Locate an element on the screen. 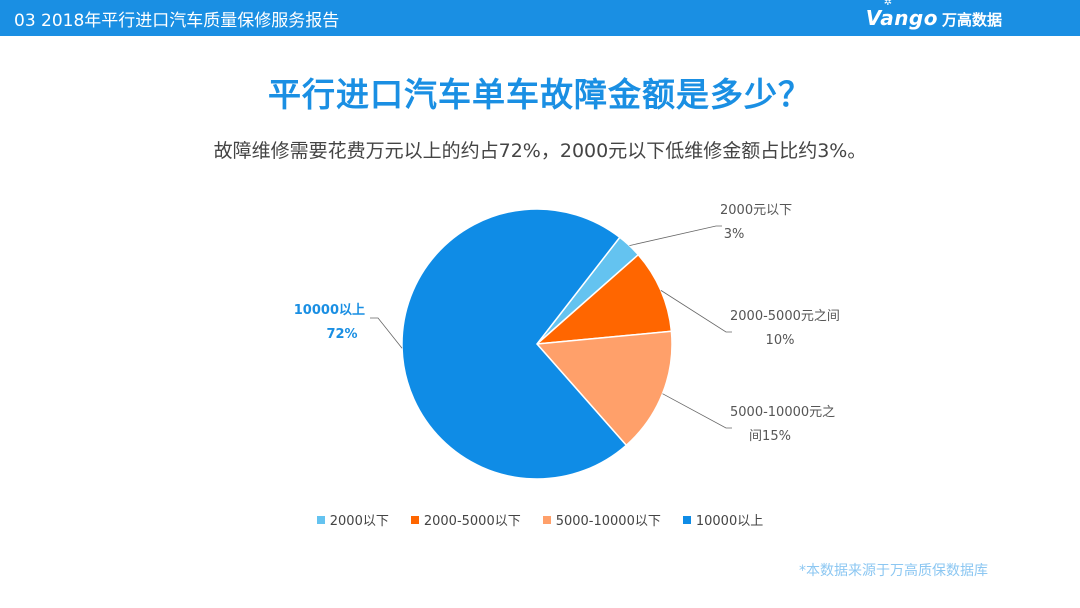 The height and width of the screenshot is (608, 1080). legend-item: 10000以上 is located at coordinates (723, 519).